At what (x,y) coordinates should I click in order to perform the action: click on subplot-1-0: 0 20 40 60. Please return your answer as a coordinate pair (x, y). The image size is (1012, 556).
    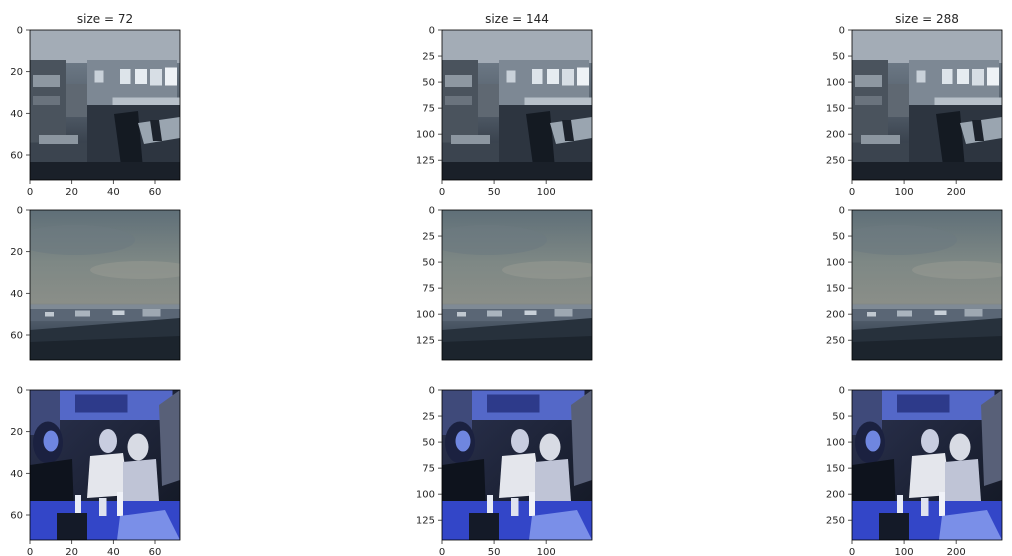
    Looking at the image, I should click on (95, 283).